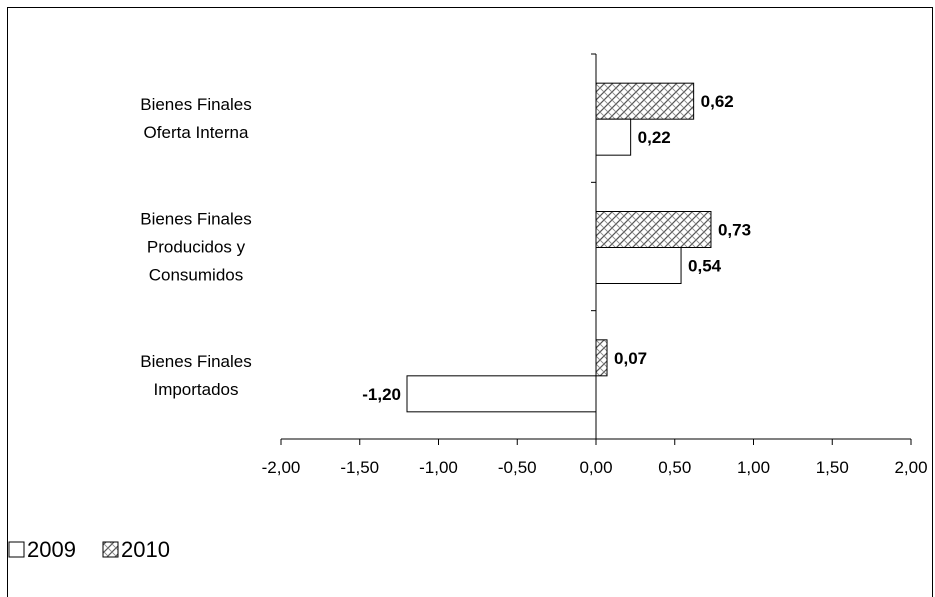 This screenshot has height=597, width=935. Describe the element at coordinates (16, 549) in the screenshot. I see `legend-swatch-2009` at that location.